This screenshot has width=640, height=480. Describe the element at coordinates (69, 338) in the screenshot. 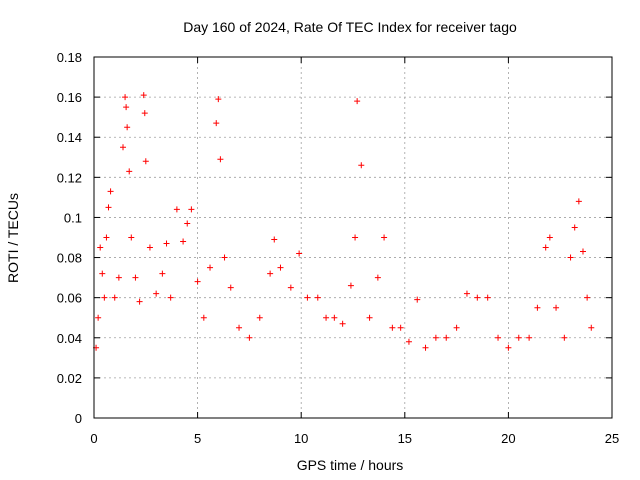

I see `y-tick-label: 0.04` at that location.